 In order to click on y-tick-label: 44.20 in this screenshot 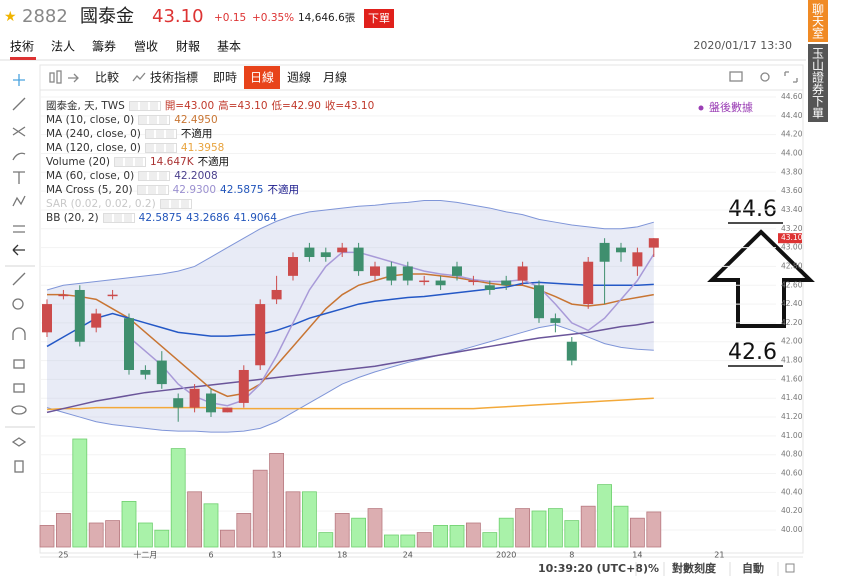, I will do `click(792, 134)`.